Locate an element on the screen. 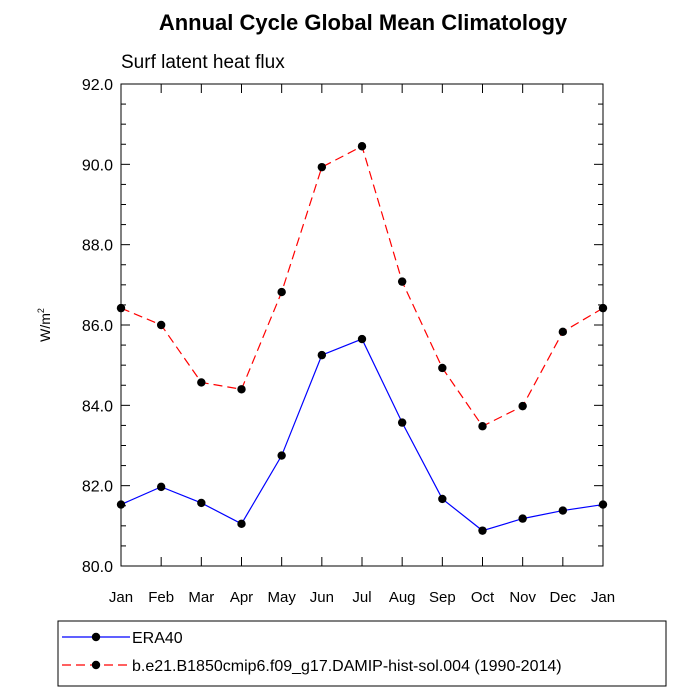  x-tick-label: Aug is located at coordinates (402, 597).